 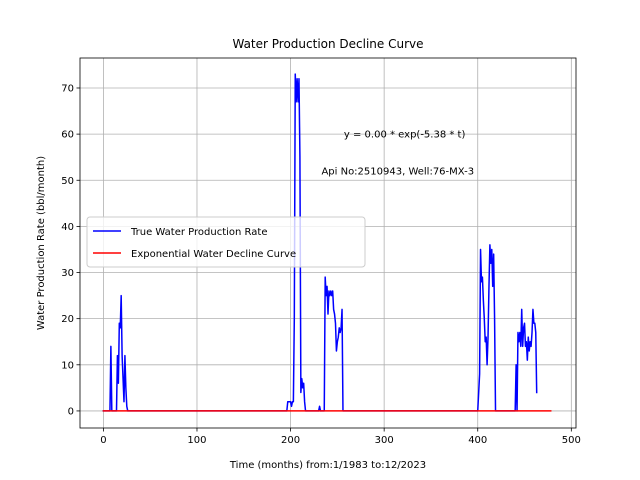 I want to click on y-tick-label: 30, so click(x=67, y=273).